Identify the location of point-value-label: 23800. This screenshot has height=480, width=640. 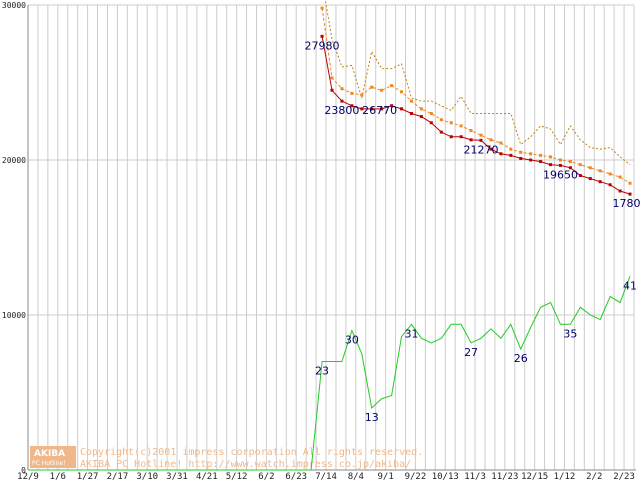
(341, 110).